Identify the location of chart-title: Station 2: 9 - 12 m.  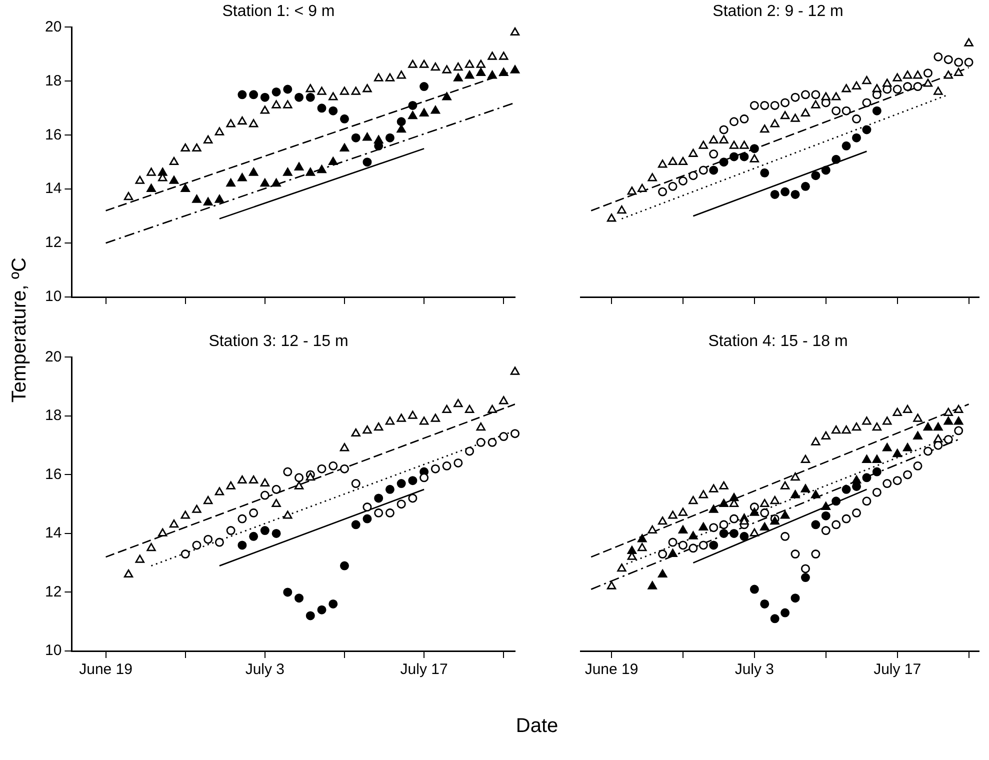
(778, 11).